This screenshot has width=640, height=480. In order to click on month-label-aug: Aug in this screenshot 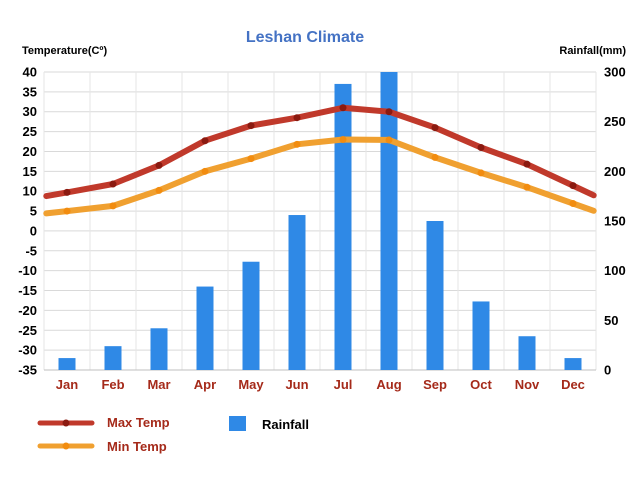, I will do `click(388, 384)`.